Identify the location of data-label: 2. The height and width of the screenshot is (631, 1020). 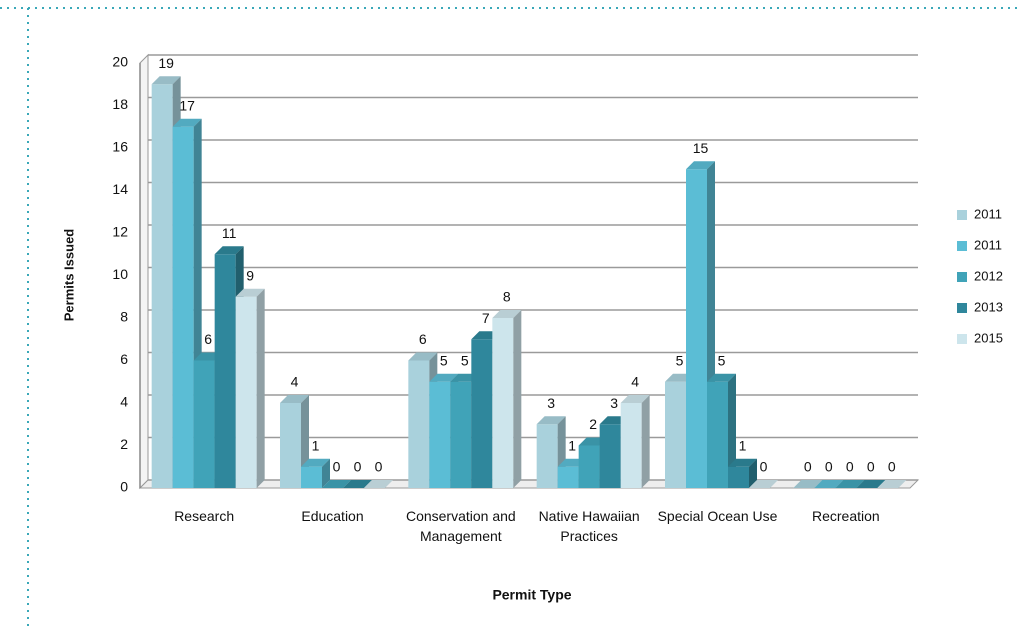
(593, 424).